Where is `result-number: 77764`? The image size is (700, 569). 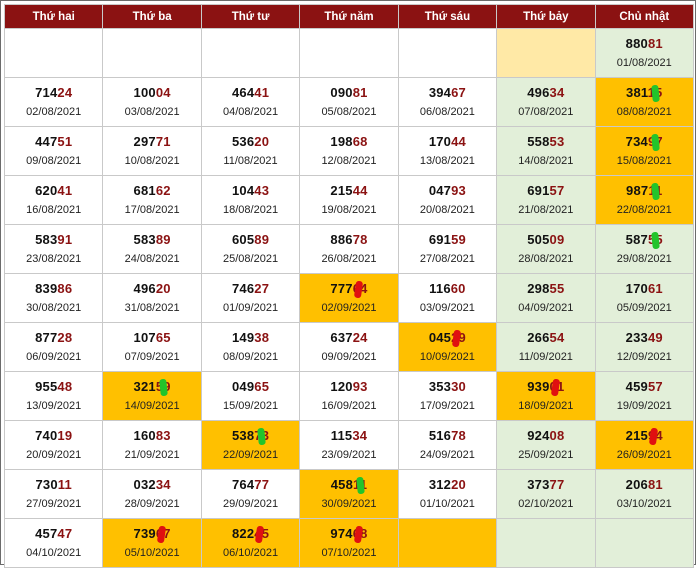
result-number: 77764 is located at coordinates (348, 289).